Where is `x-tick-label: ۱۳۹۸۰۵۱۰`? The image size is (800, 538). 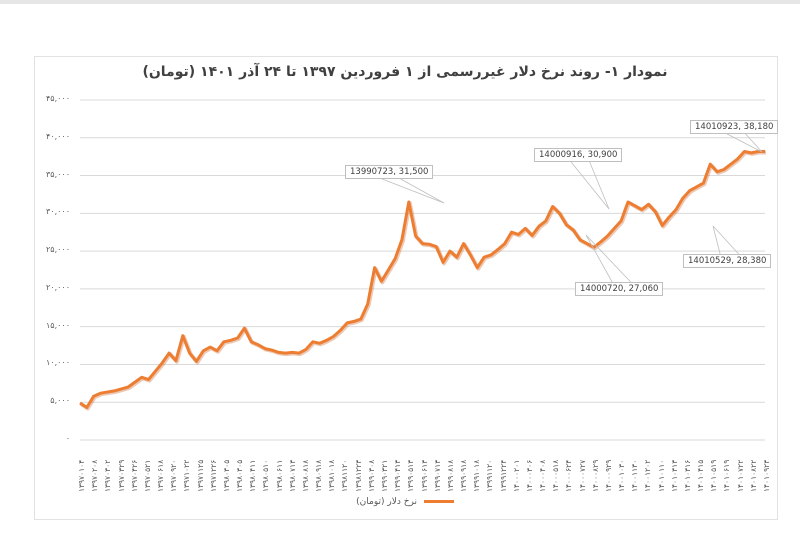
x-tick-label: ۱۳۹۸۰۵۱۰ is located at coordinates (266, 475).